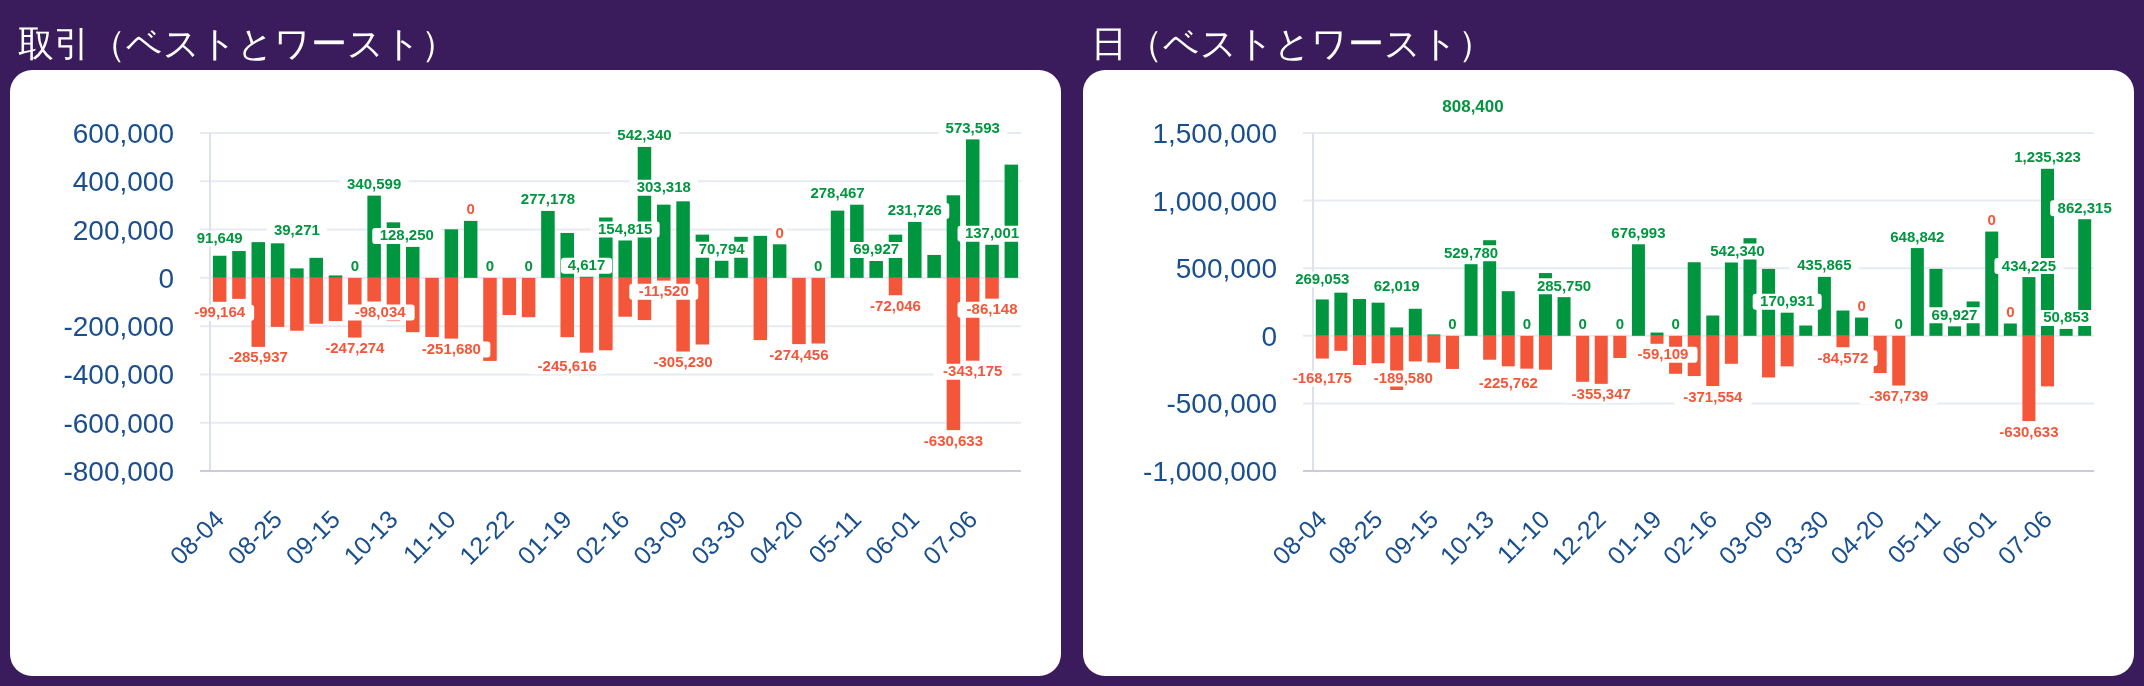  What do you see at coordinates (548, 199) in the screenshot?
I see `data-label: 277,178` at bounding box center [548, 199].